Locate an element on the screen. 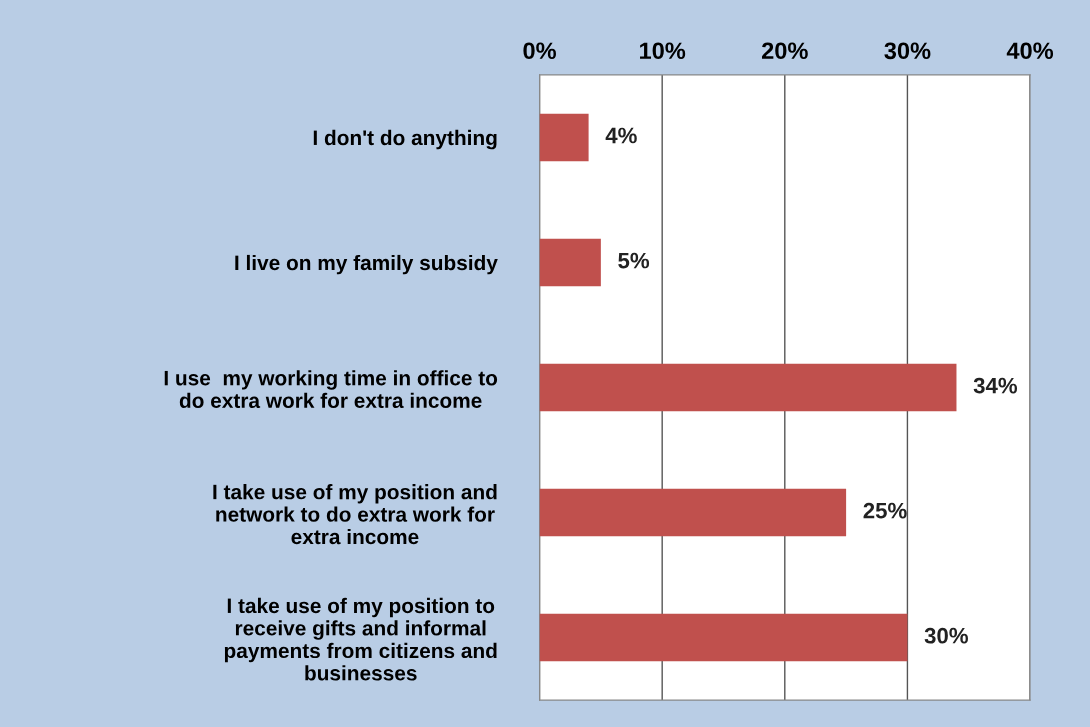  data-label: 5% is located at coordinates (634, 260).